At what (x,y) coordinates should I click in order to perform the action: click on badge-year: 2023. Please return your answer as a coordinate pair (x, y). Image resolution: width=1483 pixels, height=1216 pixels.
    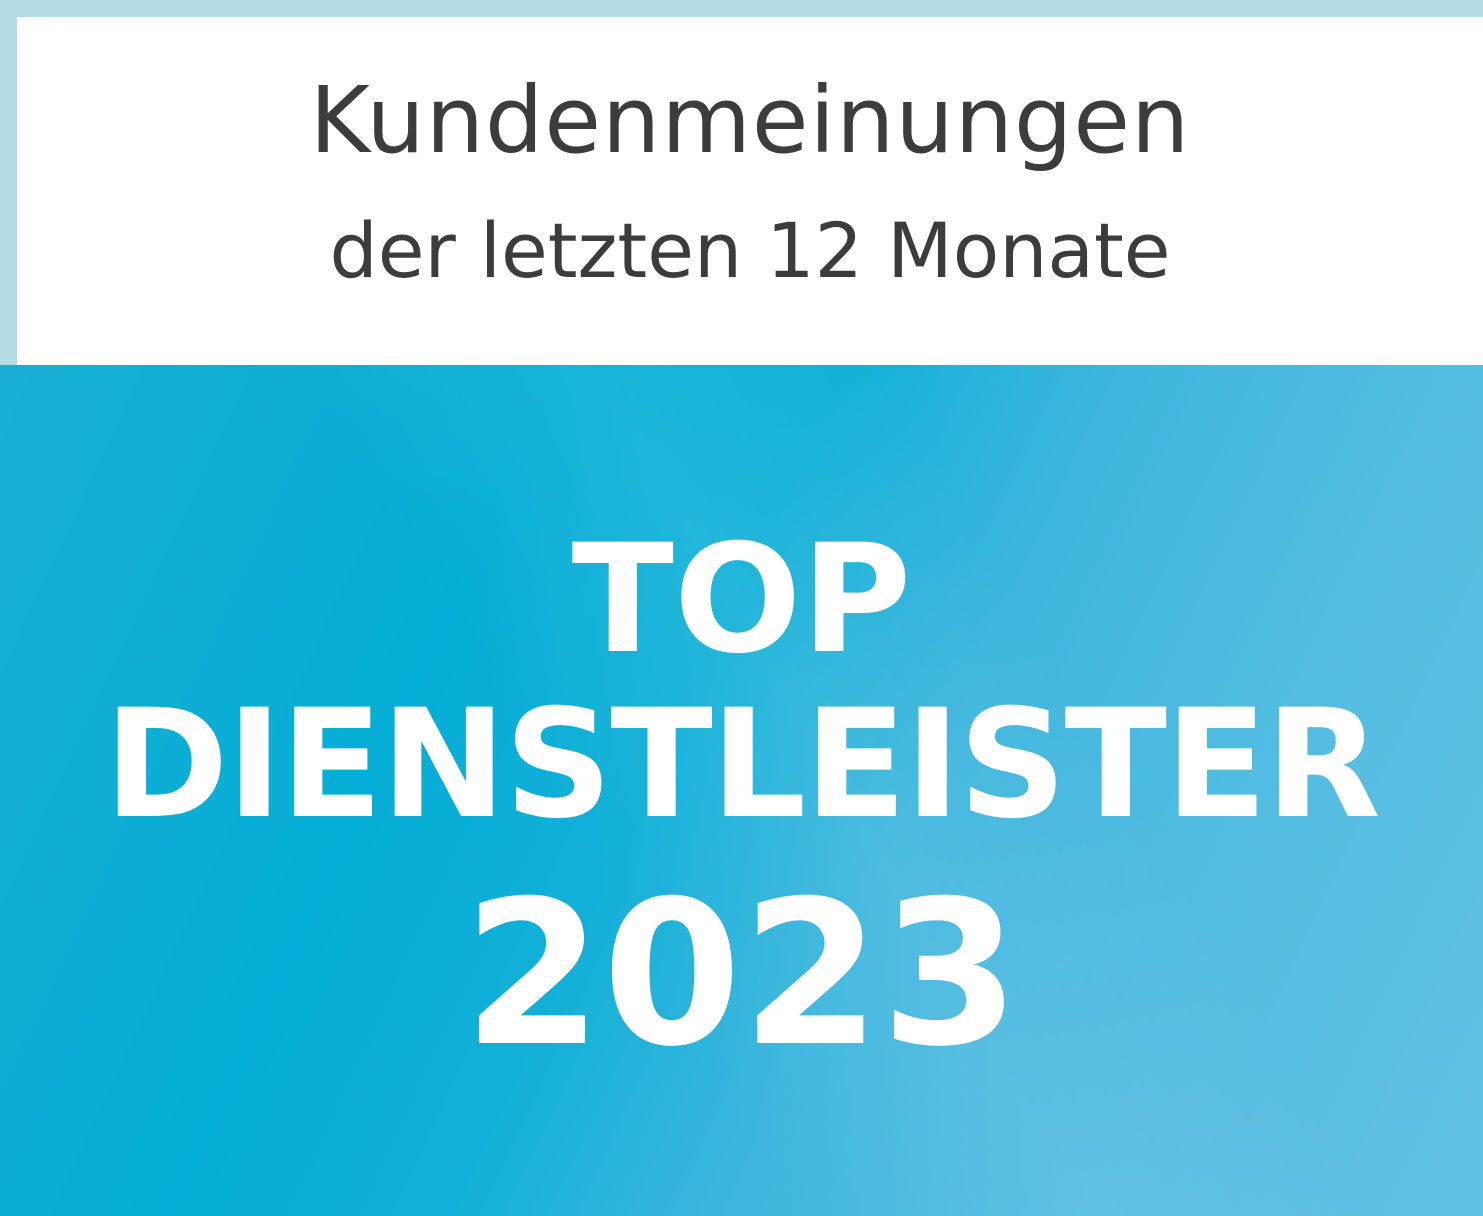
    Looking at the image, I should click on (741, 974).